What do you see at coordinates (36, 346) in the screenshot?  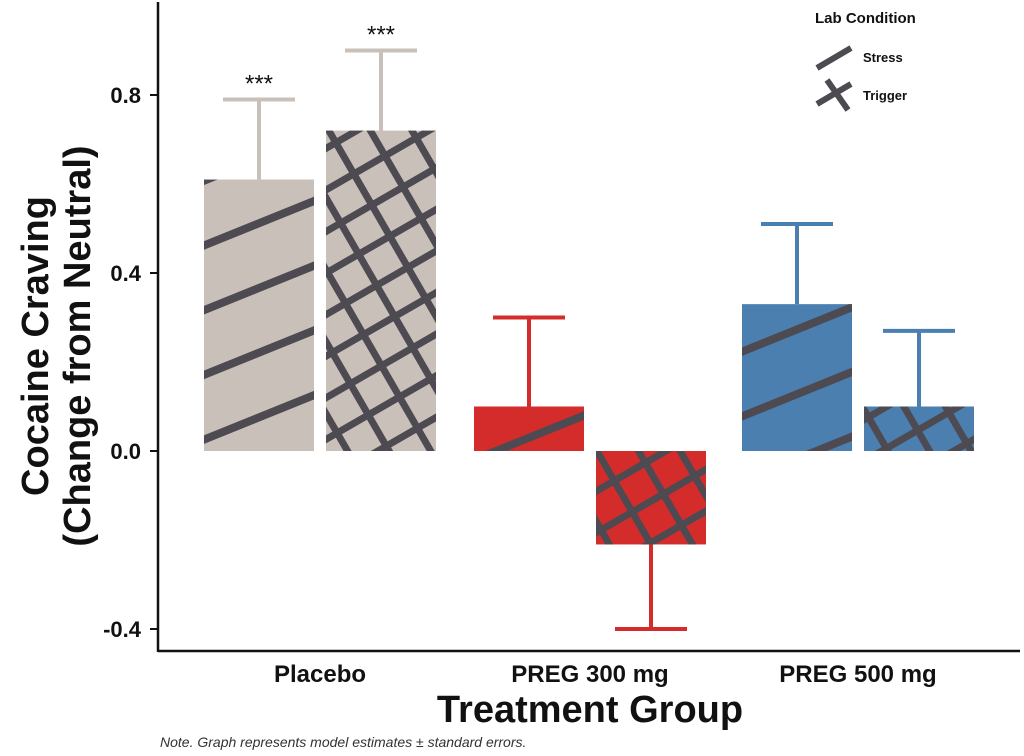 I see `y-axis-title-line1: Cocaine Craving` at bounding box center [36, 346].